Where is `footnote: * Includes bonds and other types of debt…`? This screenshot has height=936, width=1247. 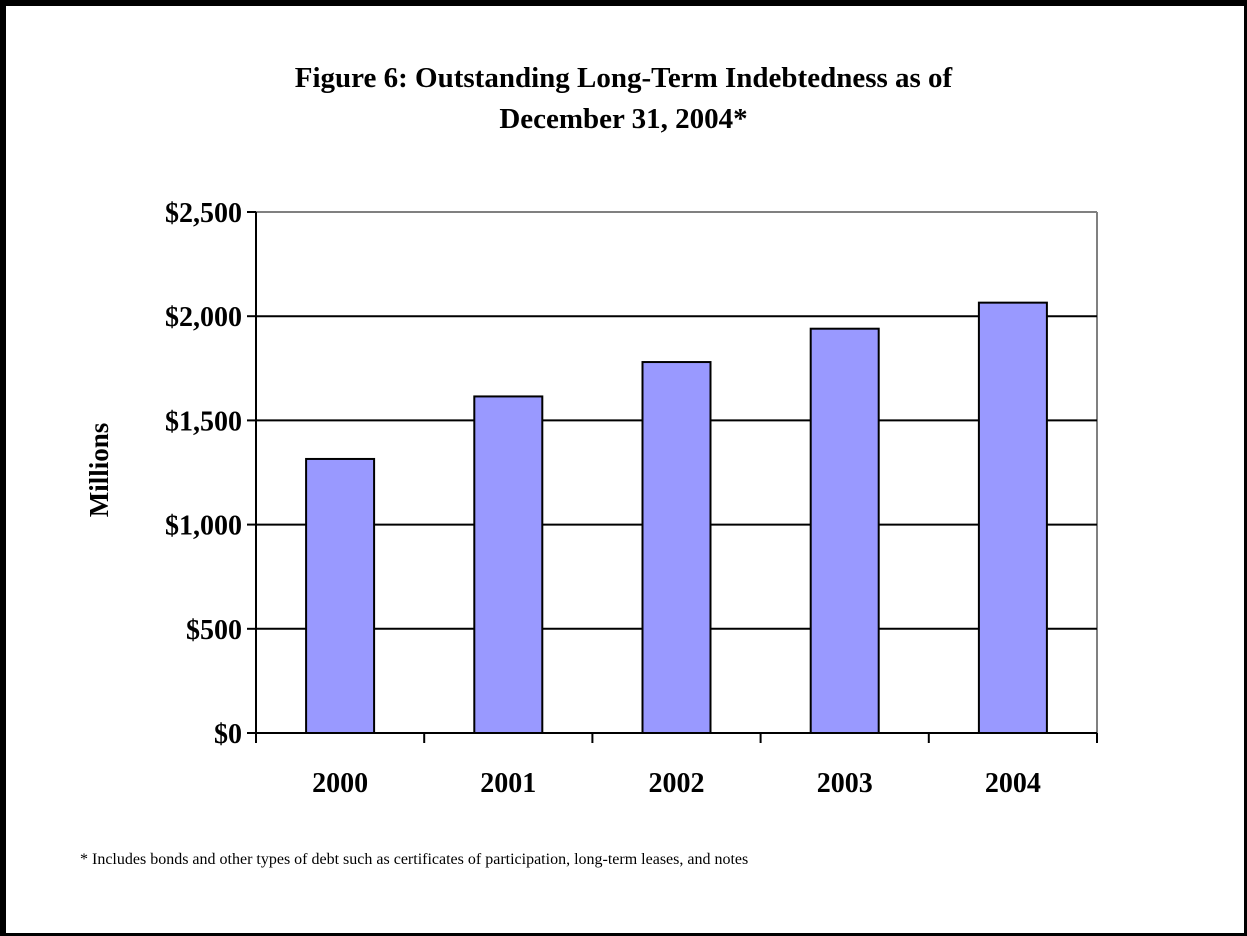
footnote: * Includes bonds and other types of debt… is located at coordinates (414, 859).